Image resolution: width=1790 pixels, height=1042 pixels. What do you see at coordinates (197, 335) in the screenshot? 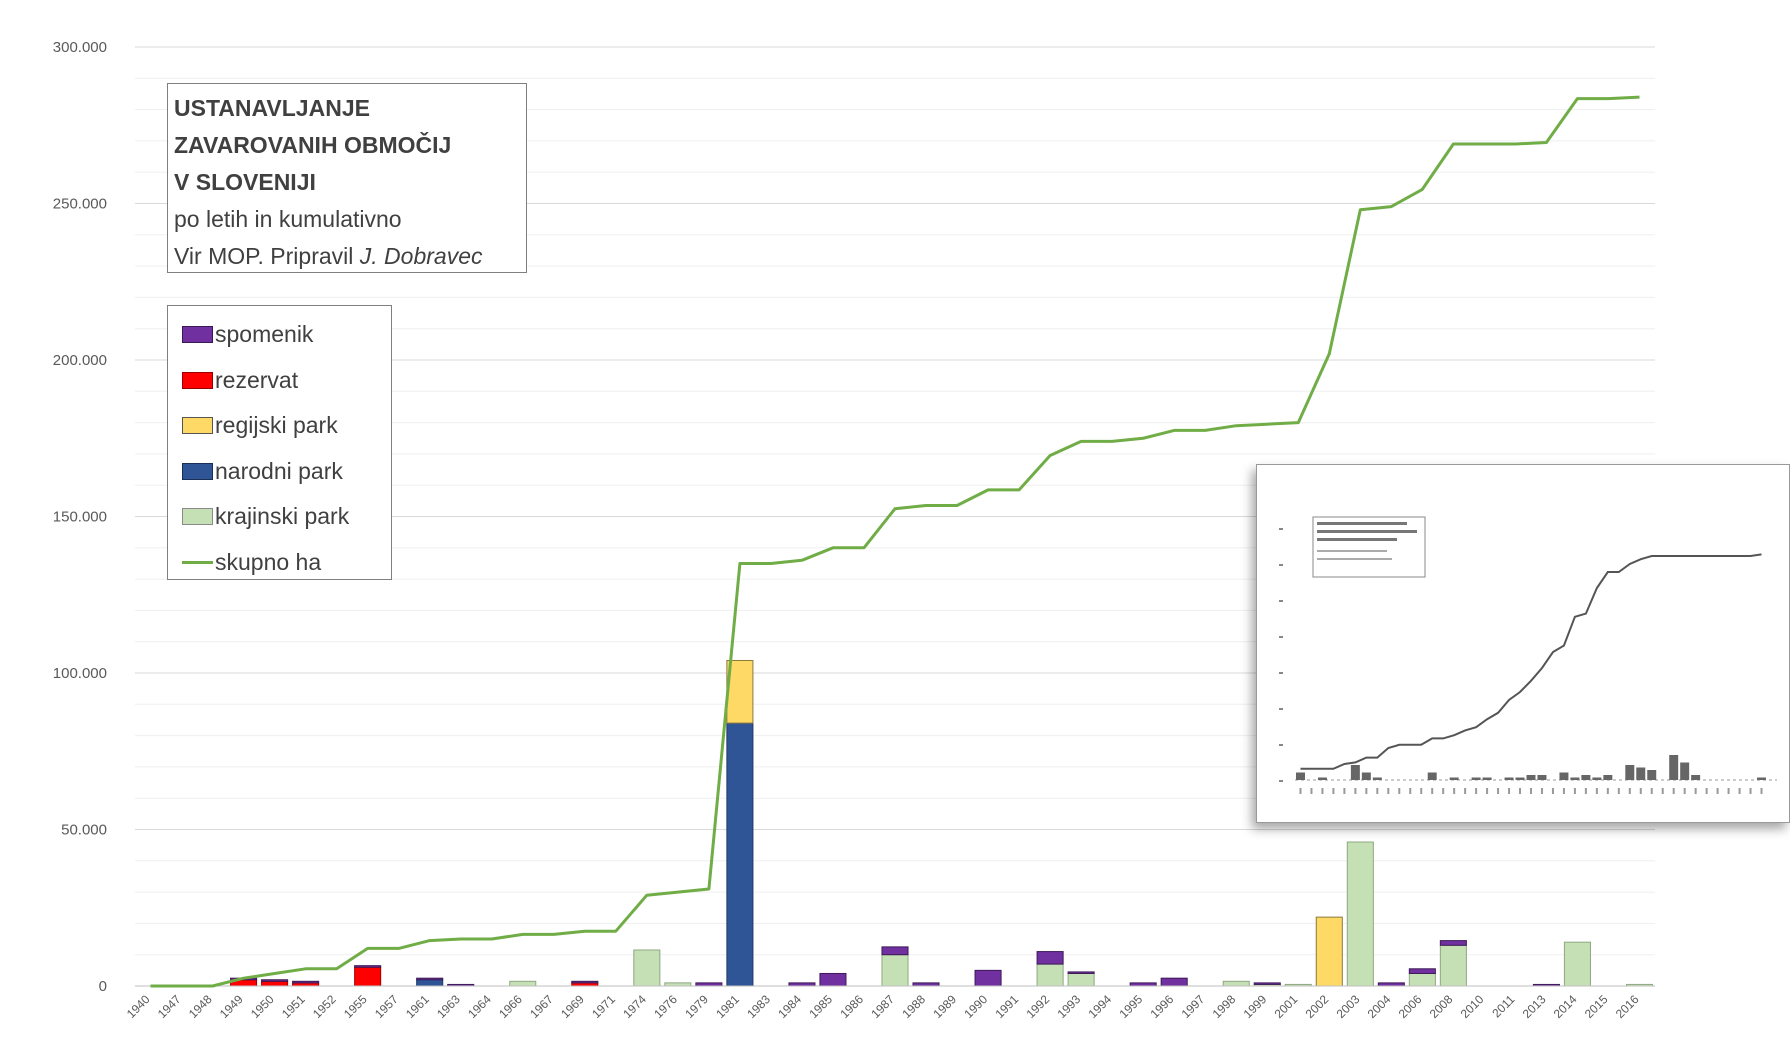
I see `legend-swatch-spomenik` at bounding box center [197, 335].